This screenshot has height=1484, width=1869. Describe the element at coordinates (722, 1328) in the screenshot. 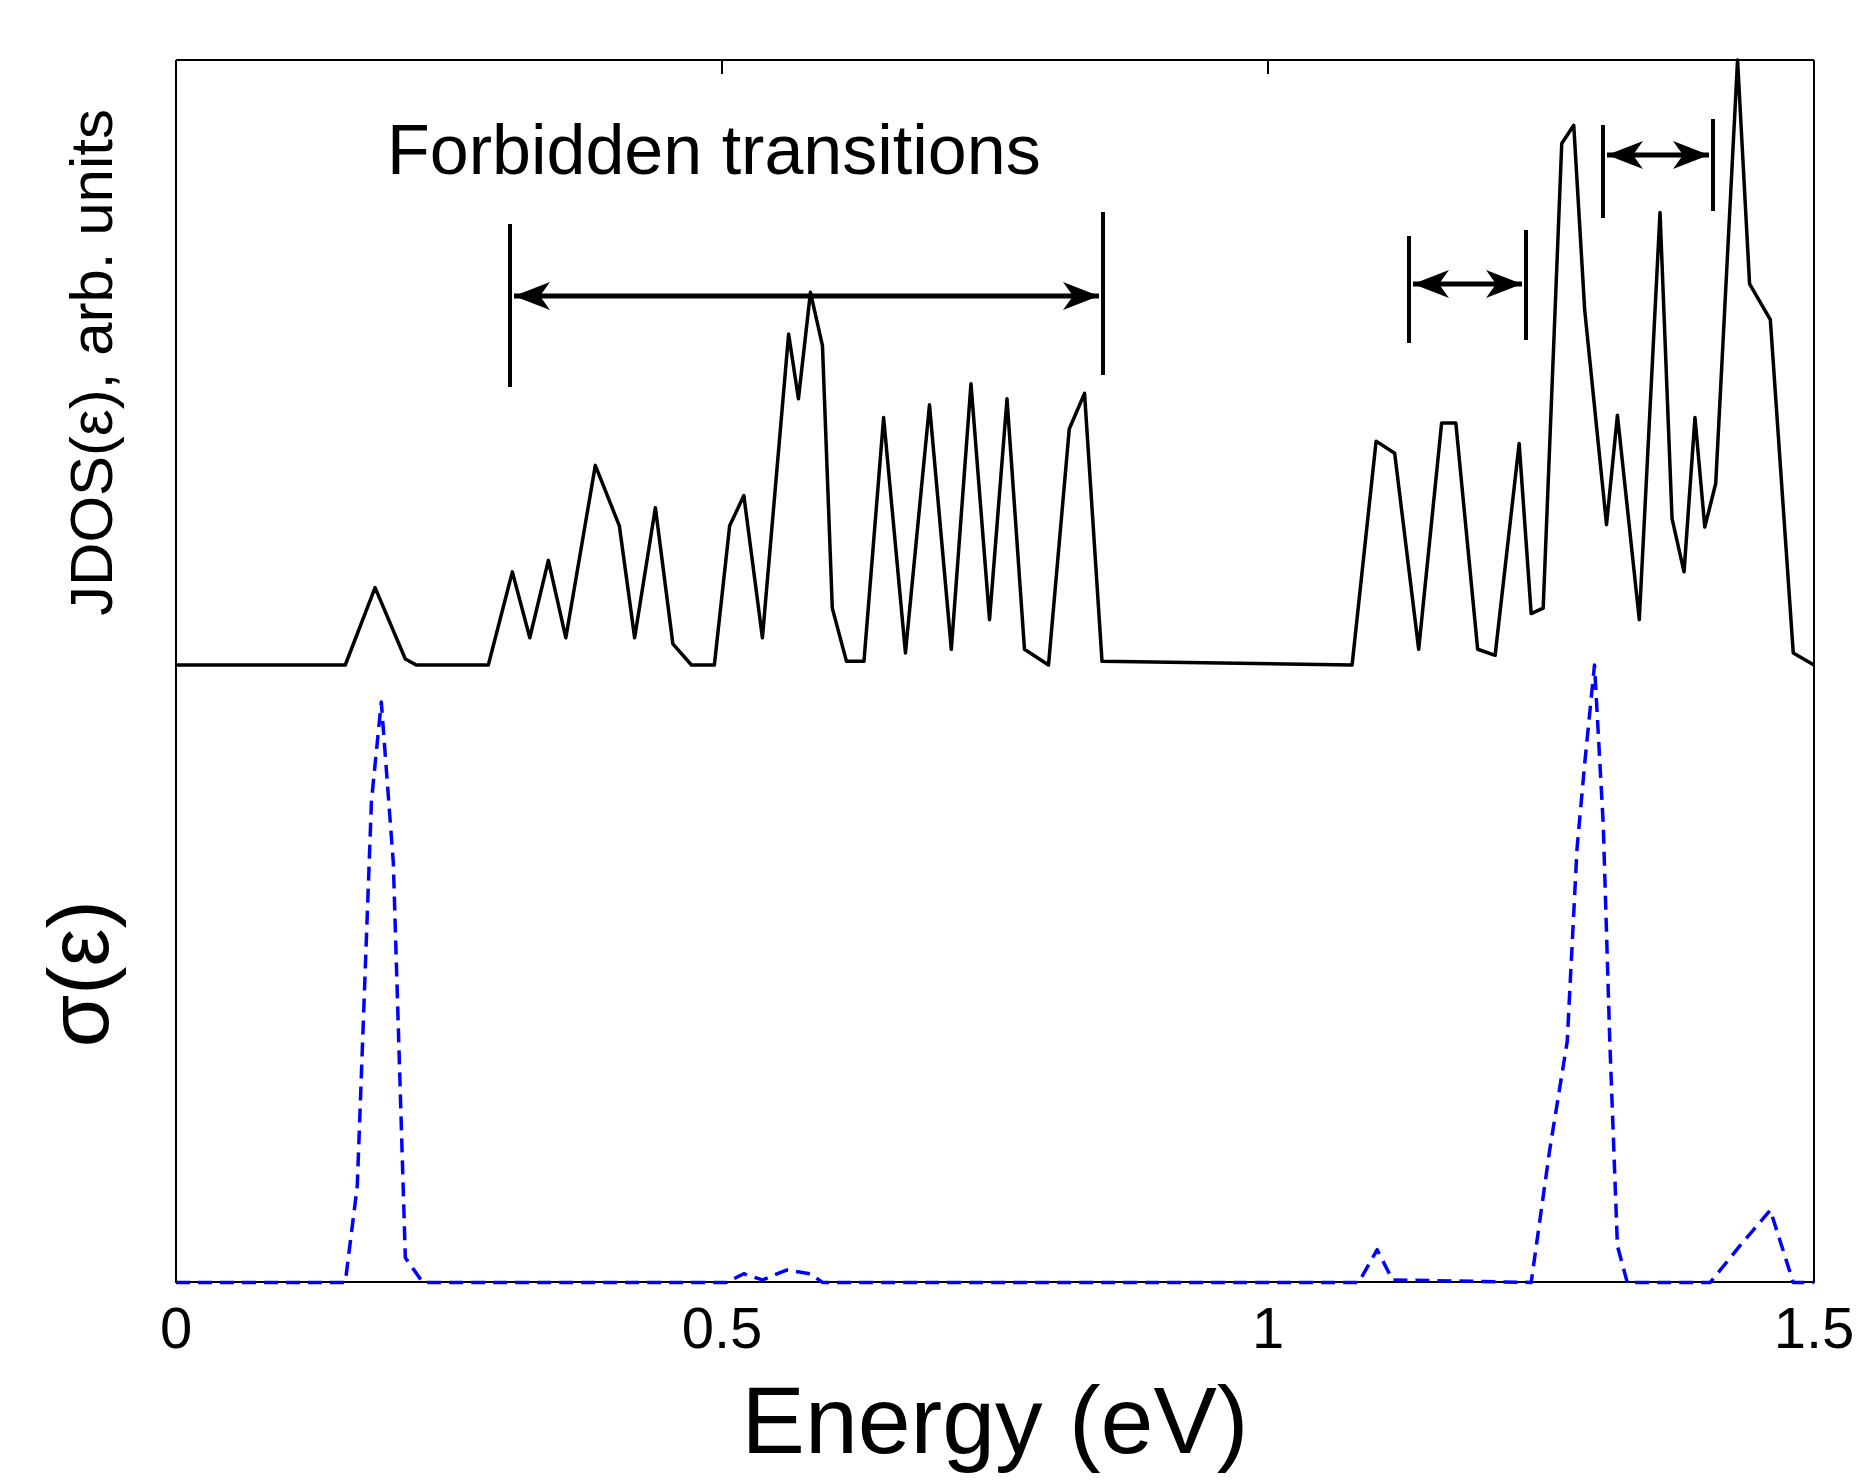

I see `x-tick-label: 0.5` at that location.